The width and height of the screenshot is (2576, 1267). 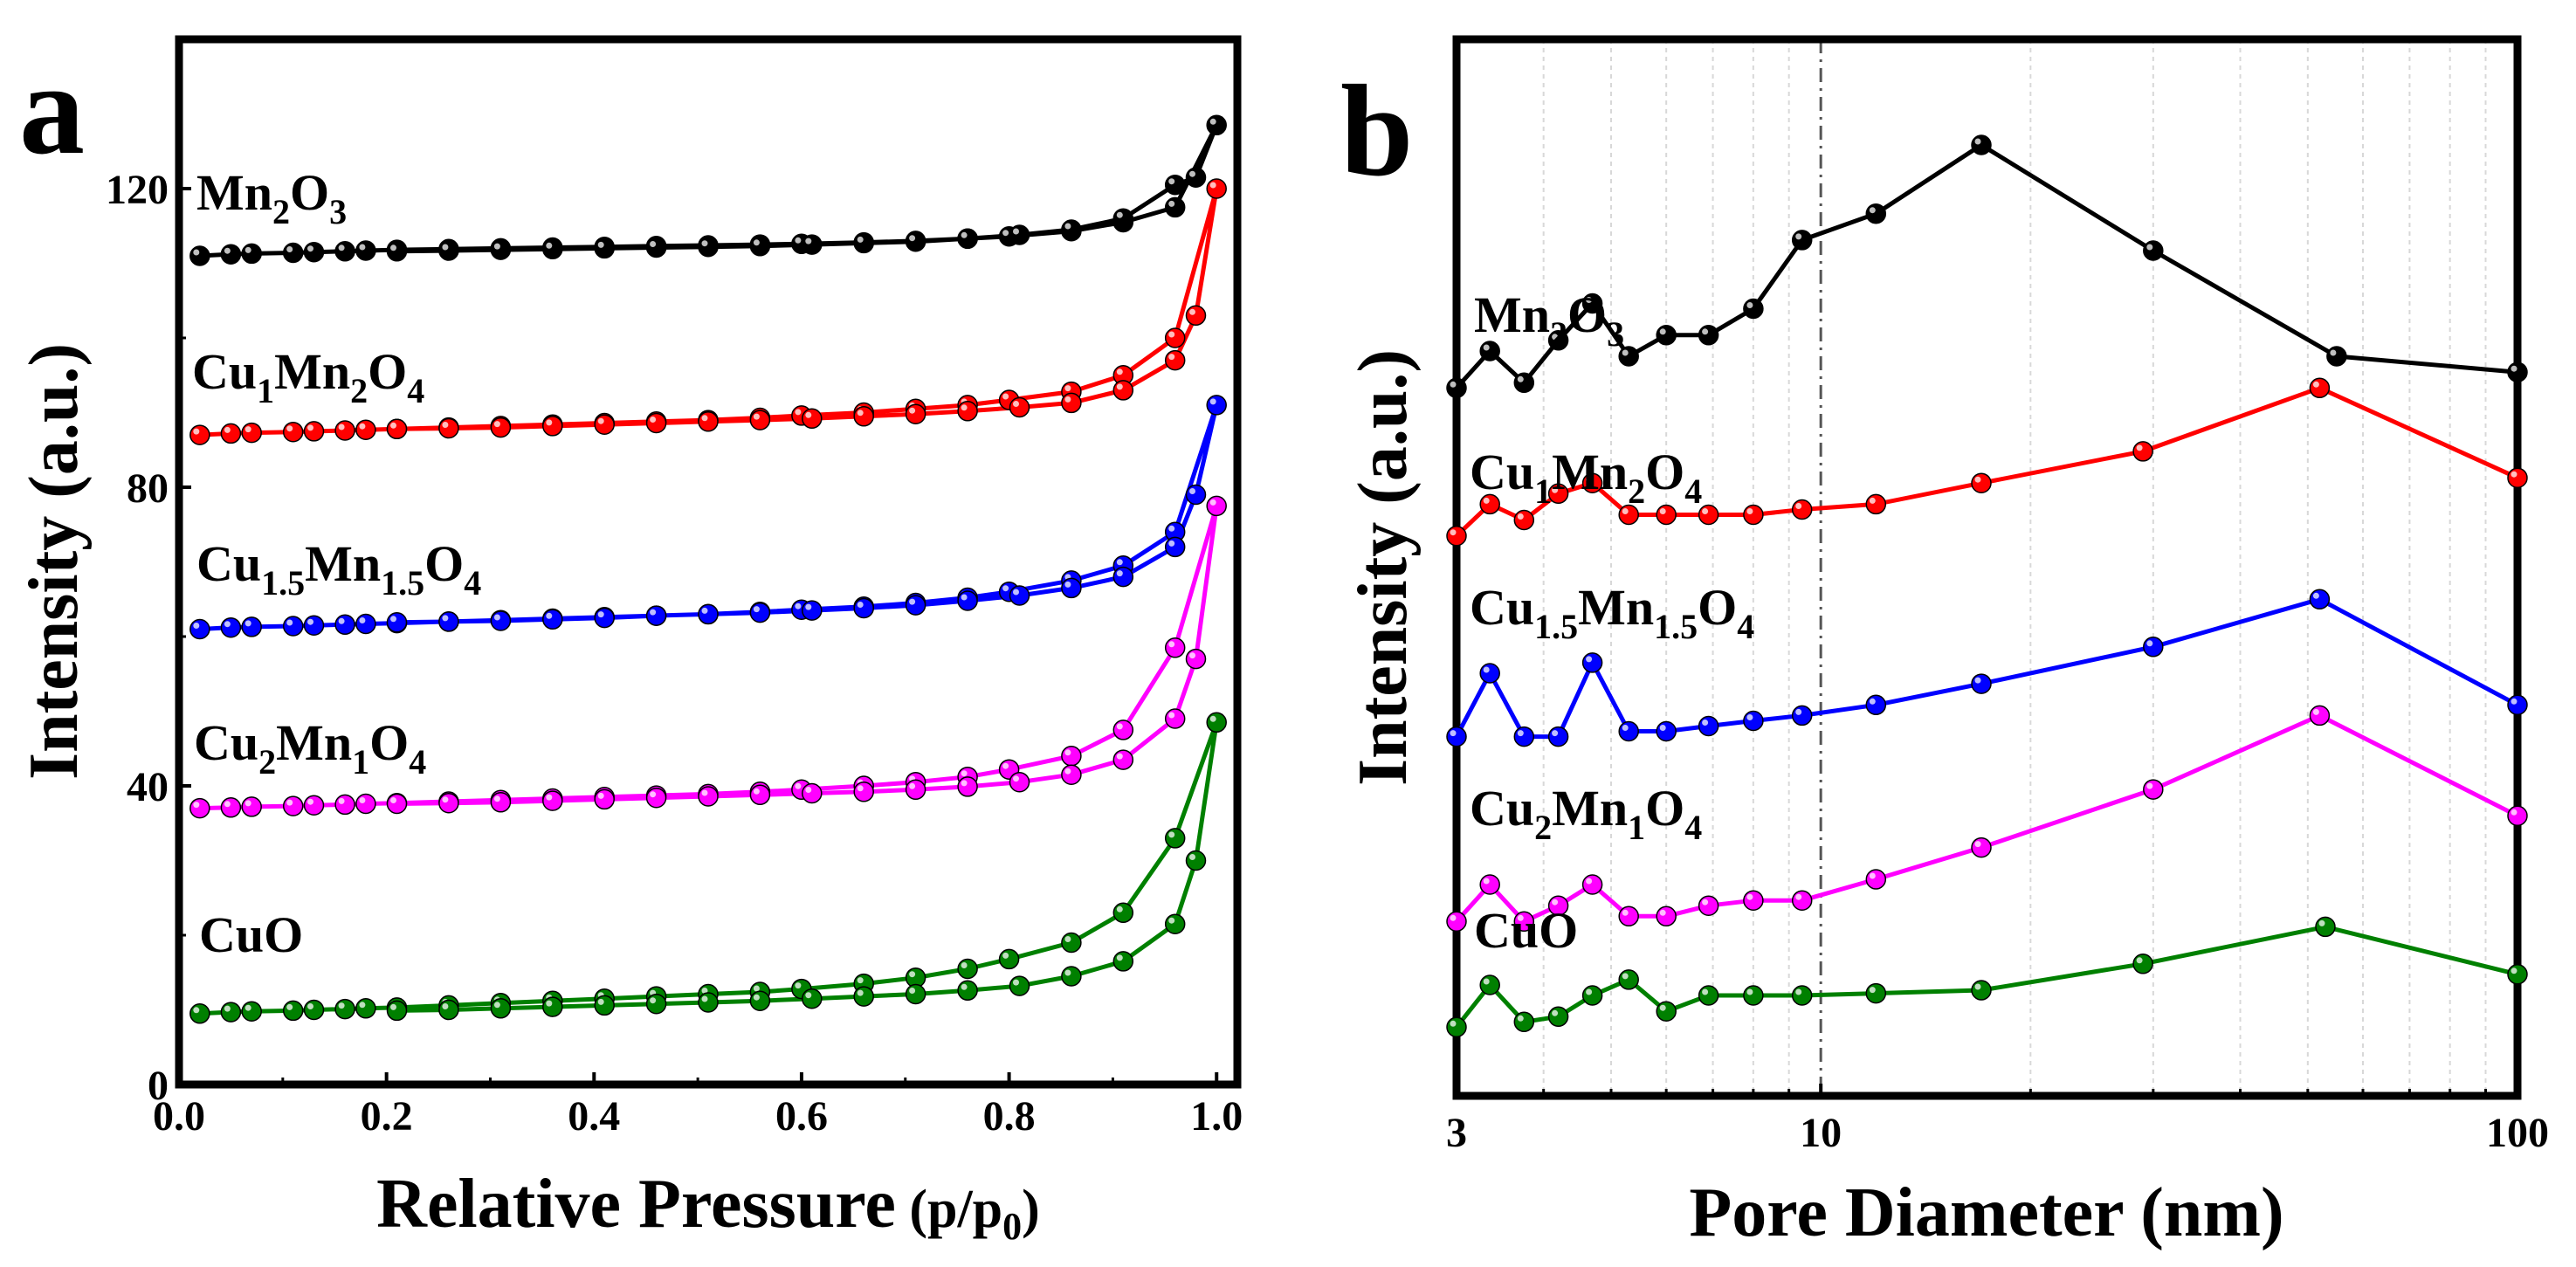 I want to click on panel-b-x-tick-label: 10, so click(x=1821, y=1133).